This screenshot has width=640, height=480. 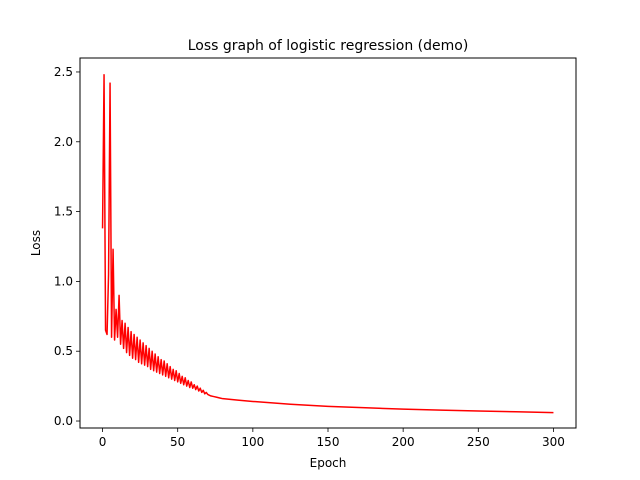 I want to click on x-tick-label: 250, so click(x=478, y=442).